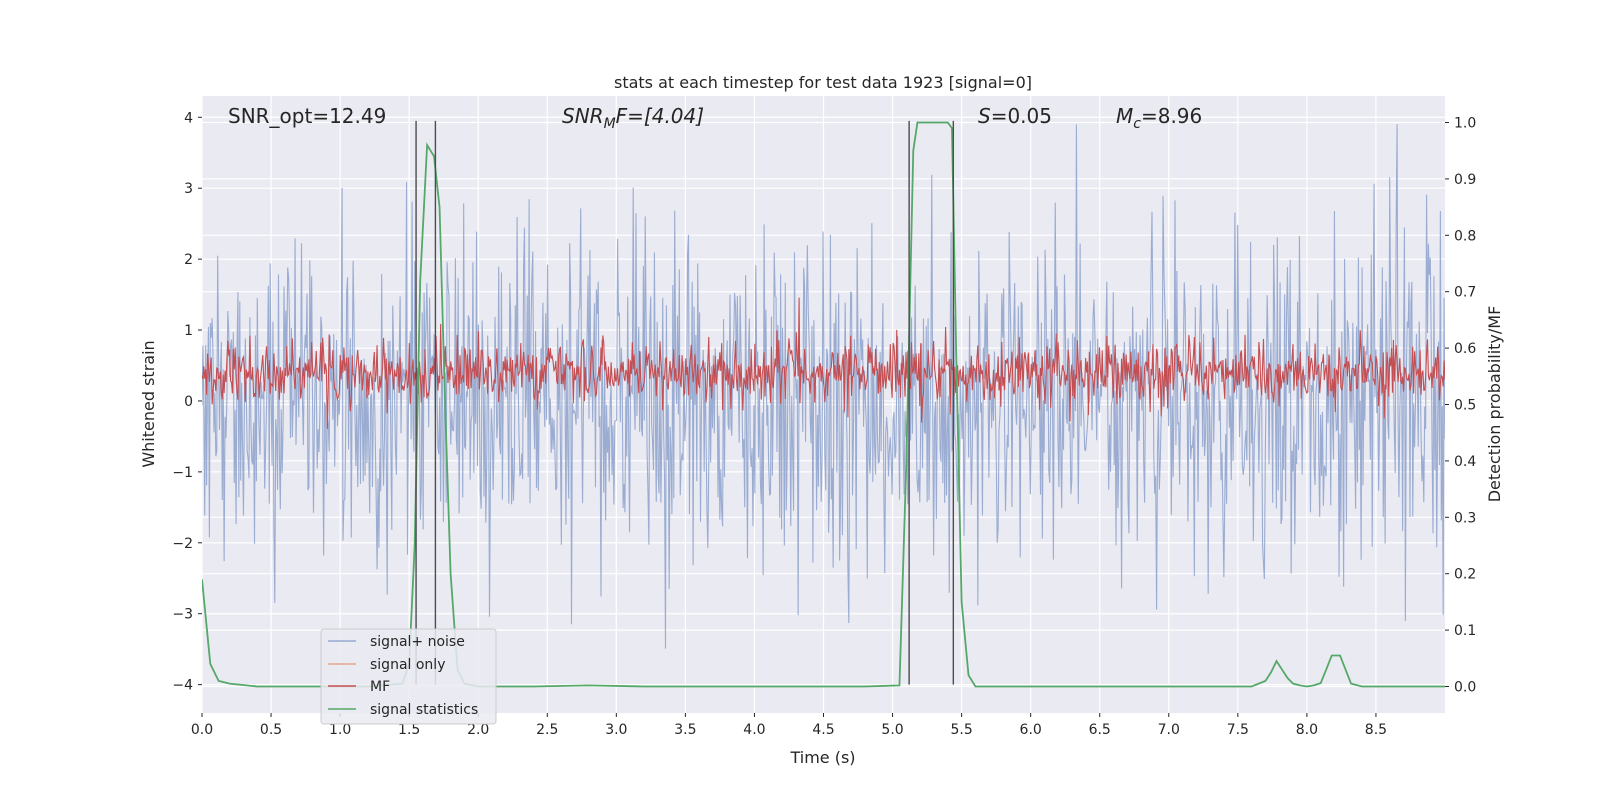  I want to click on x-tick-label-2: 1.0, so click(340, 730).